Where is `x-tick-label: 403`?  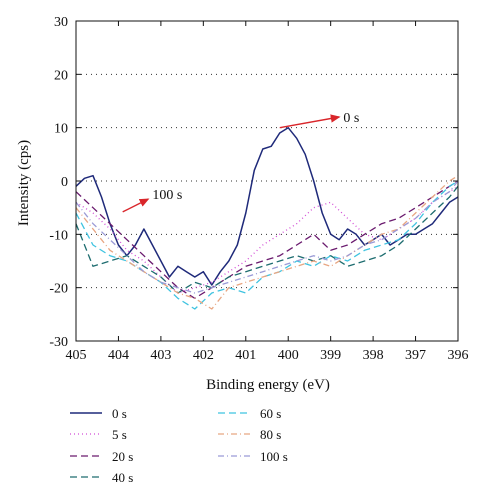 x-tick-label: 403 is located at coordinates (160, 355).